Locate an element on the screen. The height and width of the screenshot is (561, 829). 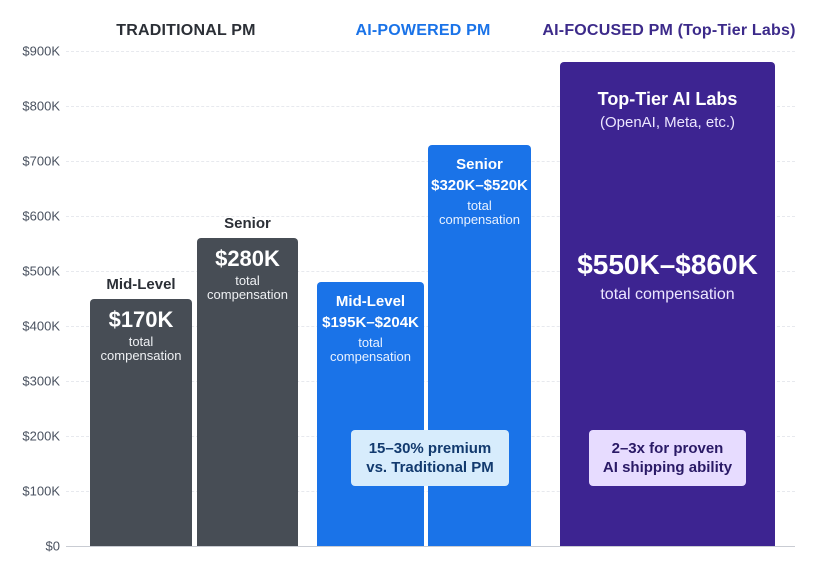
bar-name-sub-label: (OpenAI, Meta, etc.) is located at coordinates (667, 122).